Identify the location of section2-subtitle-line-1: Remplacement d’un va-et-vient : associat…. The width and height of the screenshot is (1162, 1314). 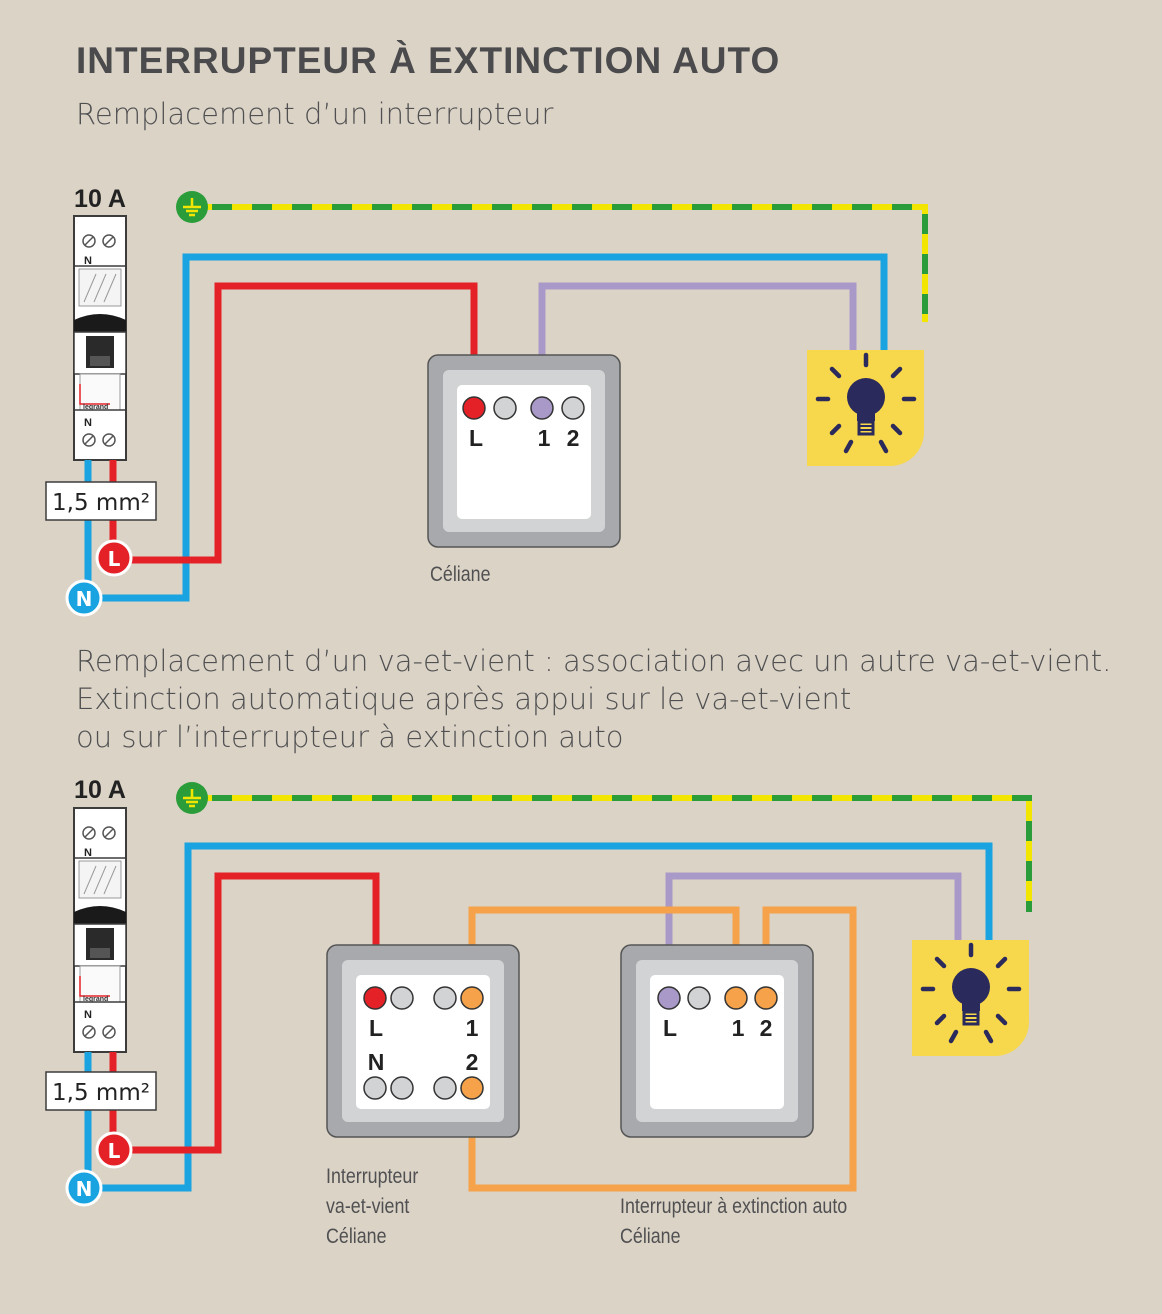
(594, 661).